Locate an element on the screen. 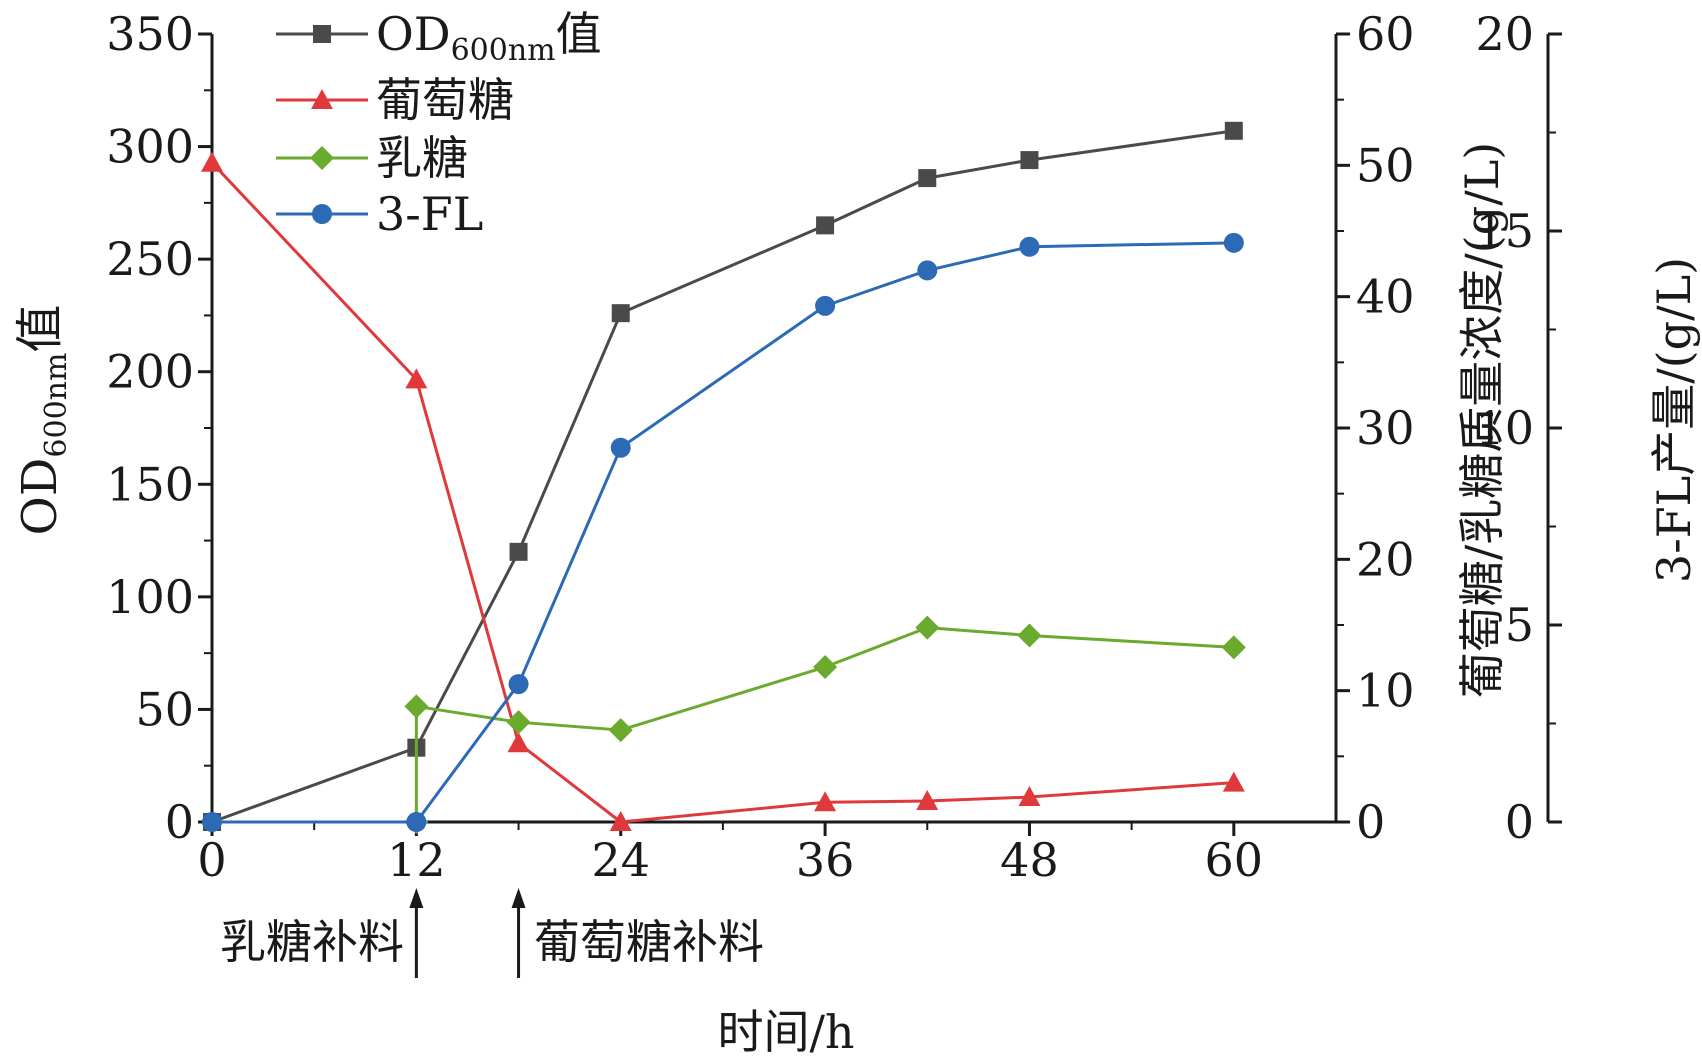 This screenshot has width=1702, height=1058. right1-axis-title: 葡萄糖/乳糖质量浓度/(g/L) is located at coordinates (1482, 420).